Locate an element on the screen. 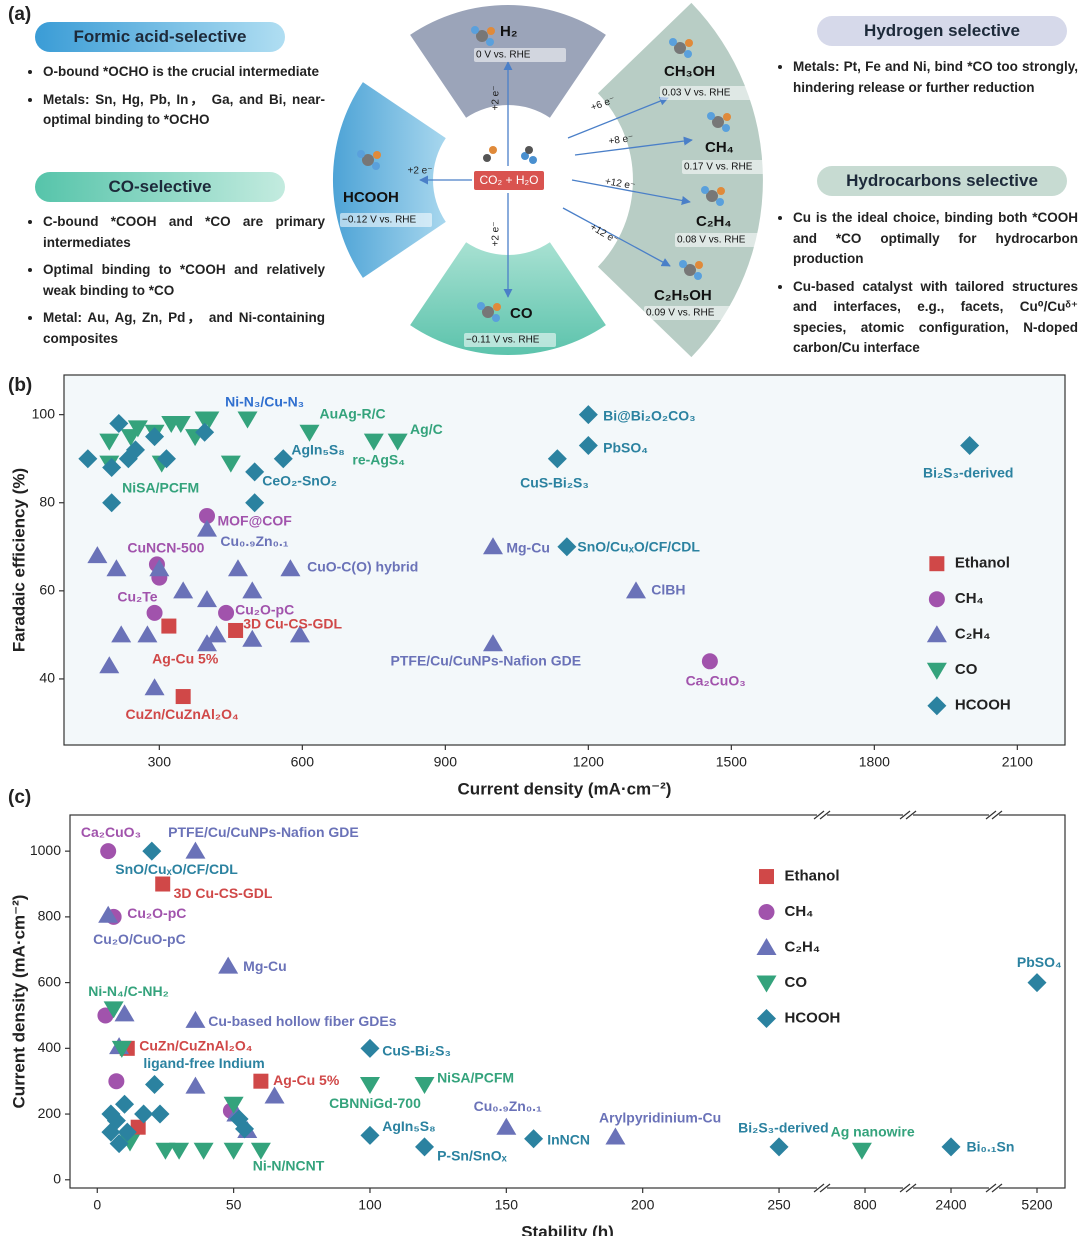 This screenshot has height=1236, width=1080. x-tick-label: 0 is located at coordinates (97, 1205).